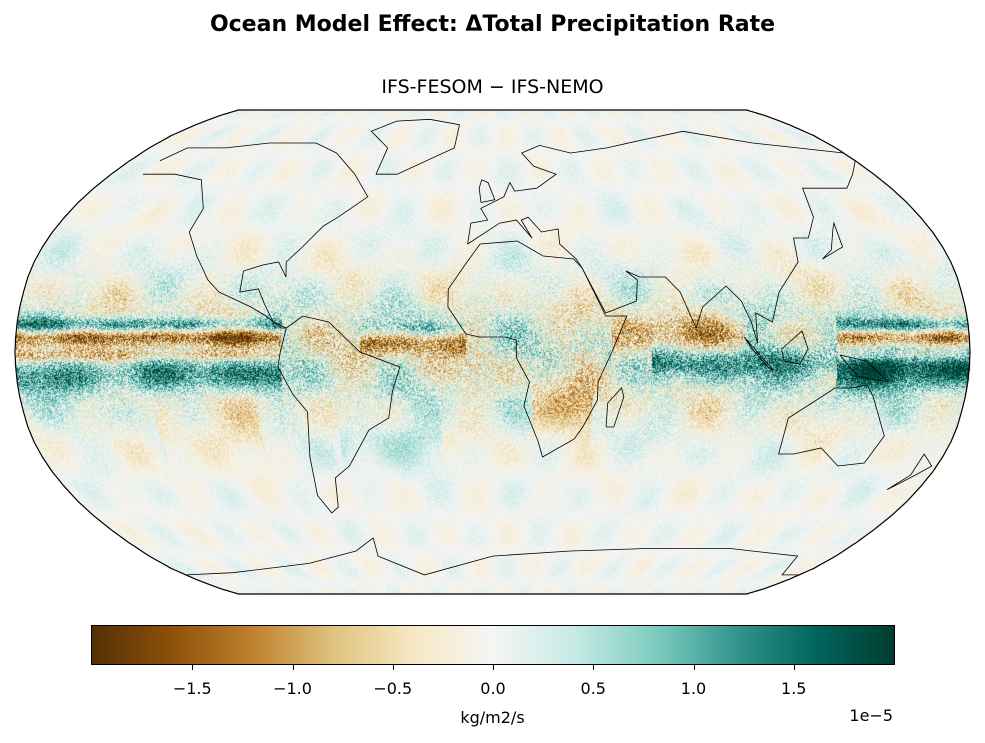  I want to click on colorbar-tick-label: −1.0, so click(292, 688).